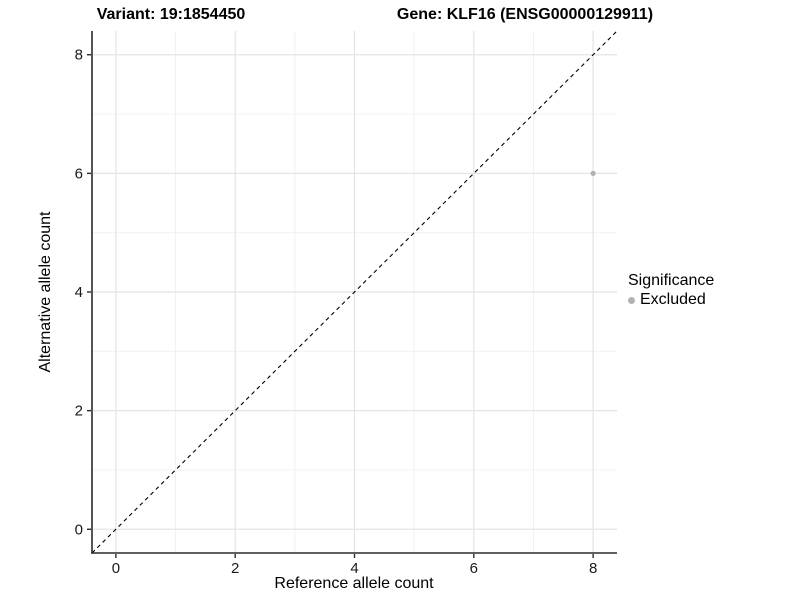 The image size is (800, 600). What do you see at coordinates (79, 292) in the screenshot?
I see `y-tick-label: 4` at bounding box center [79, 292].